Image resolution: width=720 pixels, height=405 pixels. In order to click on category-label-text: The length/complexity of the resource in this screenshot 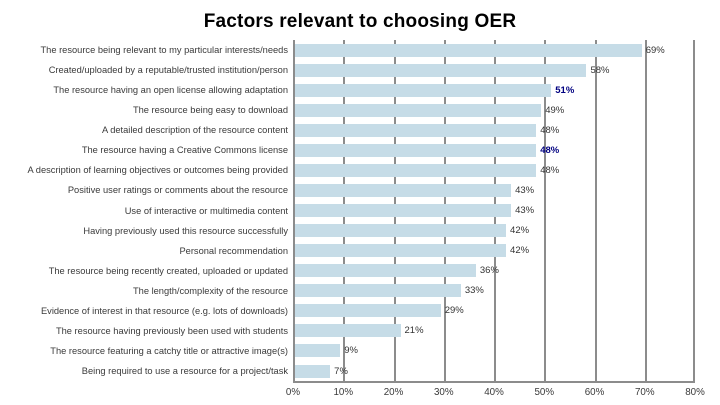, I will do `click(210, 290)`.